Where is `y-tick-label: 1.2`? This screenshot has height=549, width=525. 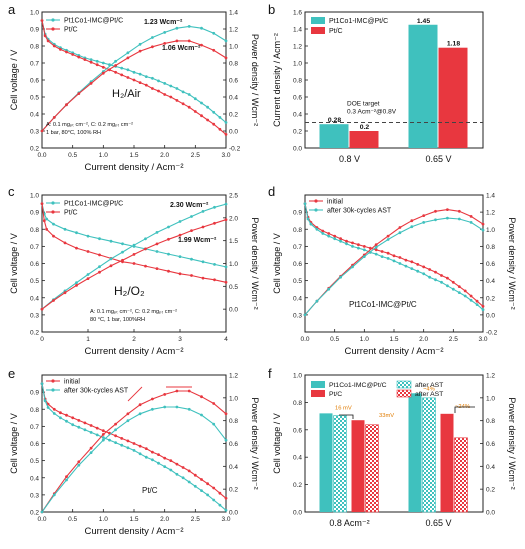 y-tick-label: 1.2 is located at coordinates (297, 47).